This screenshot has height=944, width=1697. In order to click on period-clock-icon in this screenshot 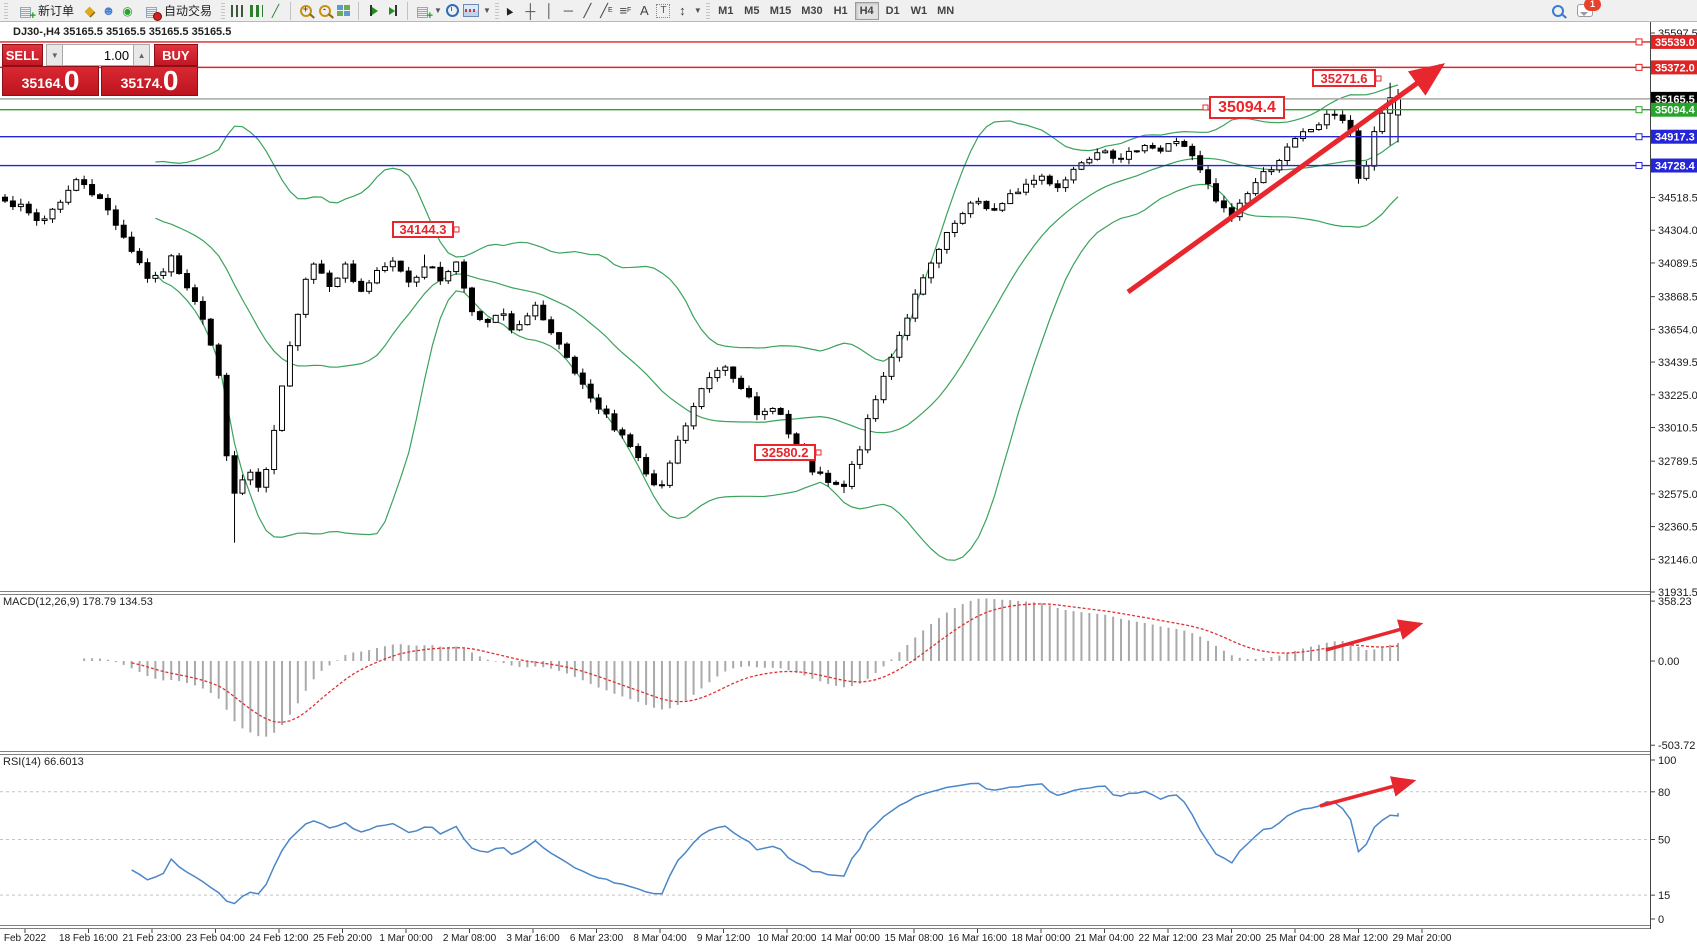, I will do `click(452, 11)`.